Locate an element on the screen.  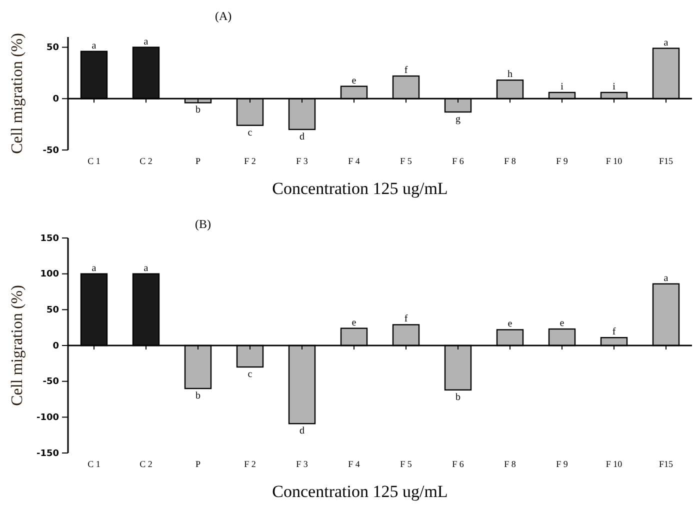
chart-title: (A) is located at coordinates (223, 16).